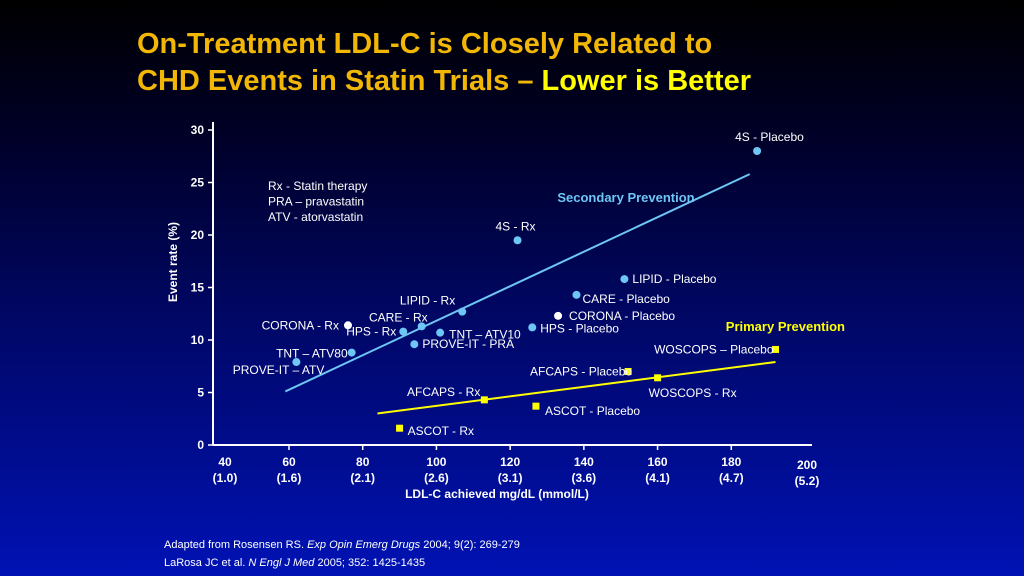  What do you see at coordinates (592, 411) in the screenshot?
I see `primary-point-label: ASCOT - Placebo` at bounding box center [592, 411].